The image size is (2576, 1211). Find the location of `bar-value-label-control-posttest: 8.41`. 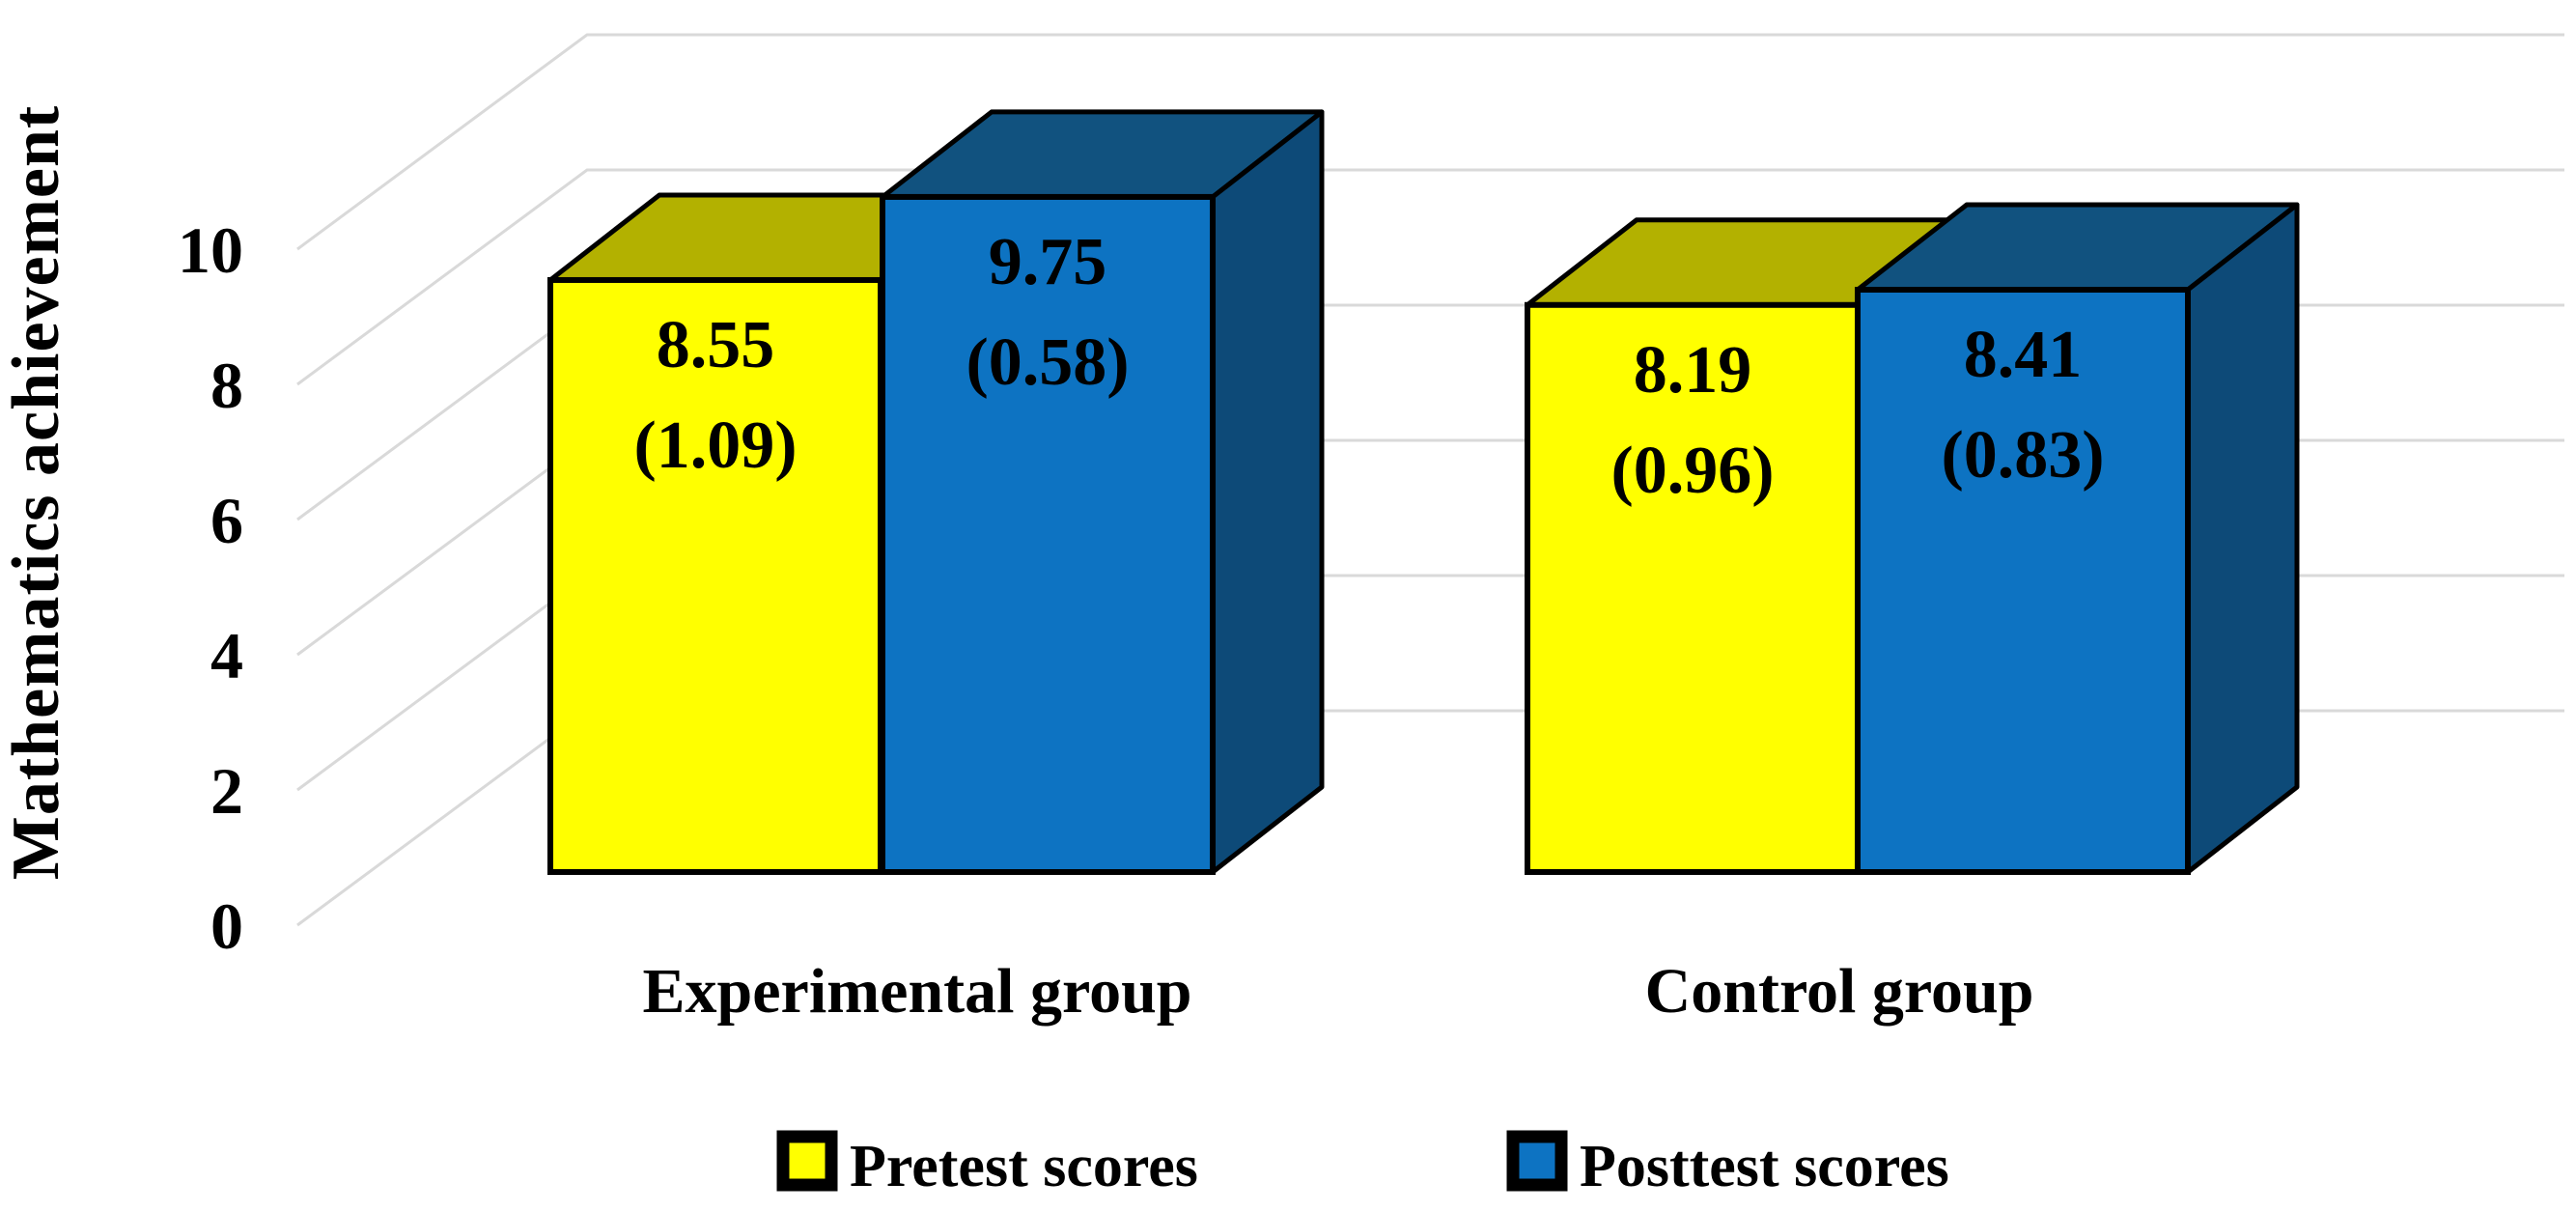

bar-value-label-control-posttest: 8.41 is located at coordinates (2024, 355).